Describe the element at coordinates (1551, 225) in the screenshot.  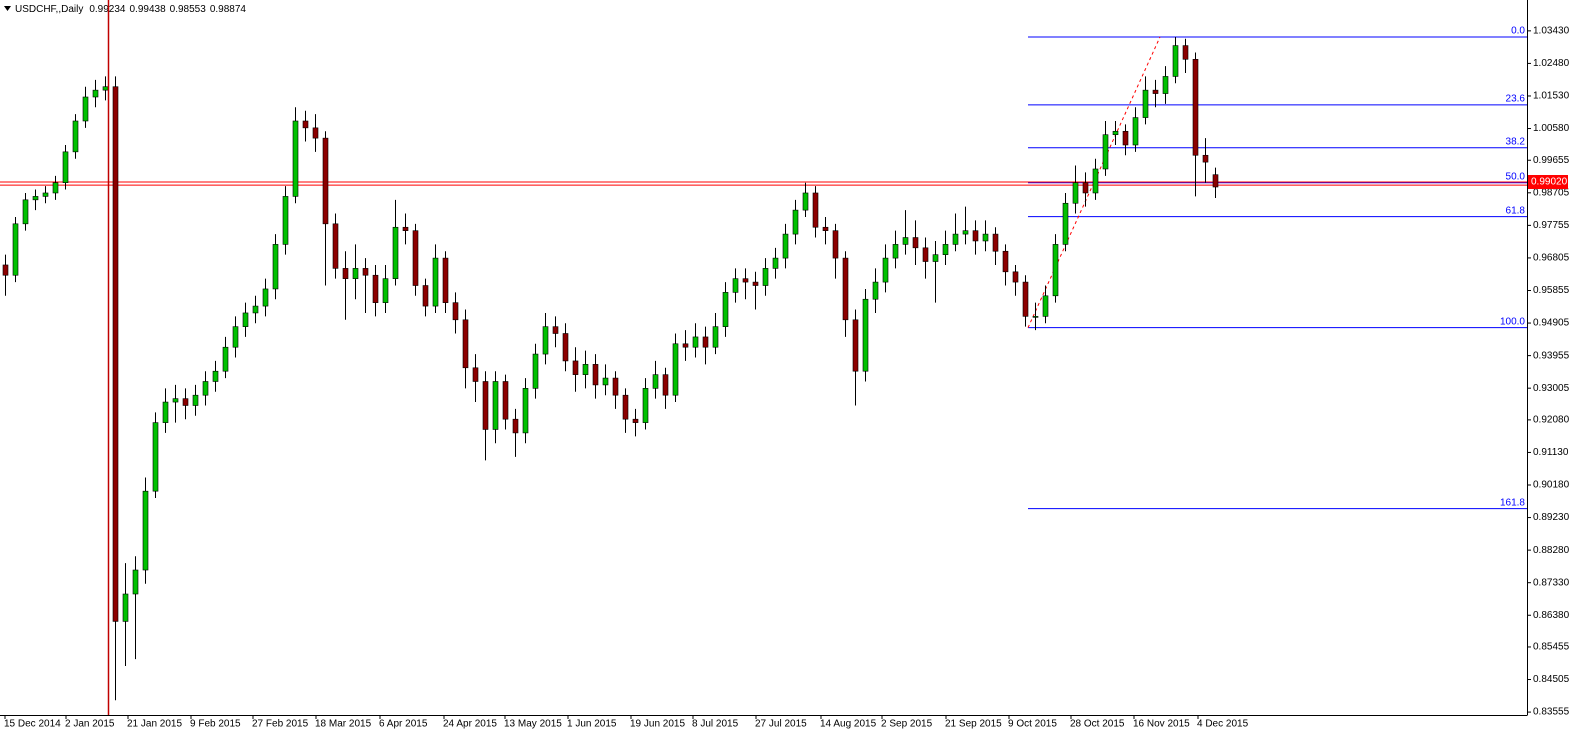
I see `y-tick-label: 0.97755` at that location.